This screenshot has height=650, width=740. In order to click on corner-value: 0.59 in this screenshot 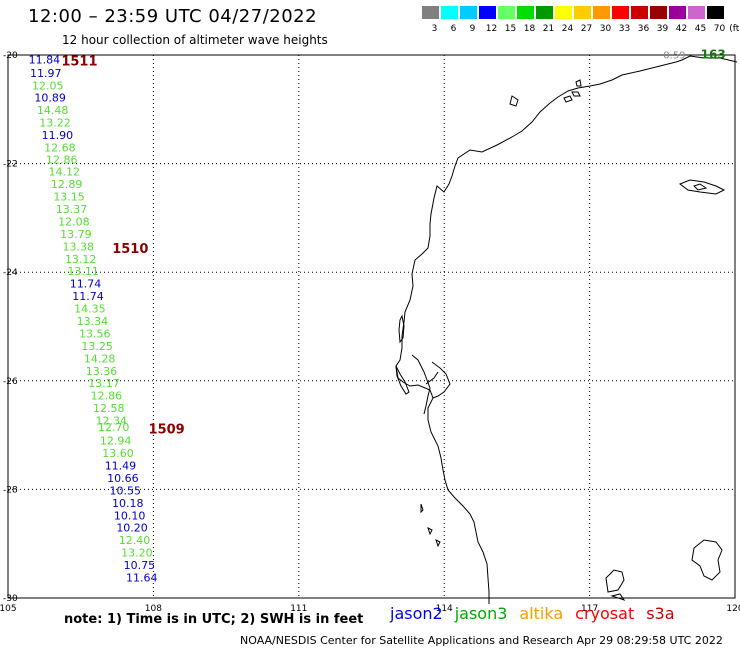, I will do `click(674, 55)`.